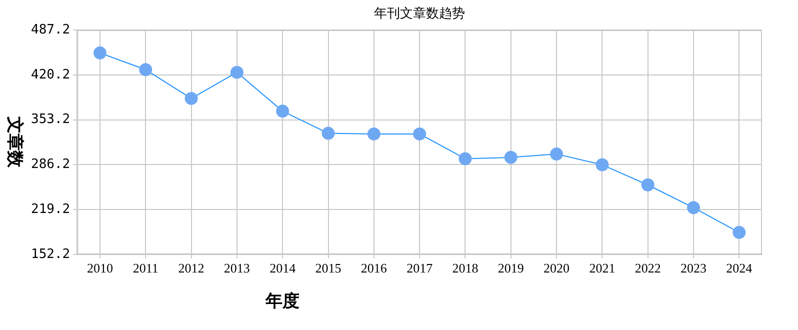  I want to click on x-tick-label: 2020, so click(557, 268).